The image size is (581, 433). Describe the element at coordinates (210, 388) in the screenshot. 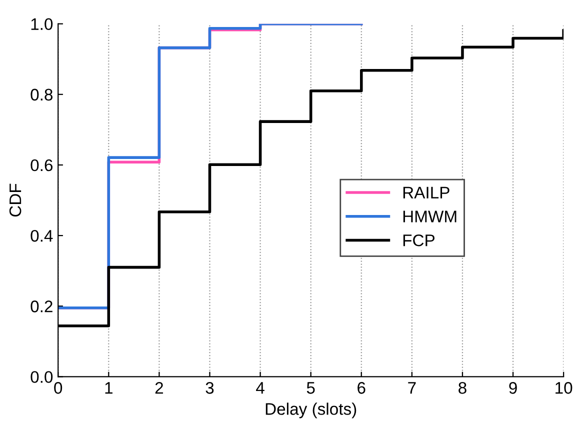

I see `x-tick-label: 3` at that location.